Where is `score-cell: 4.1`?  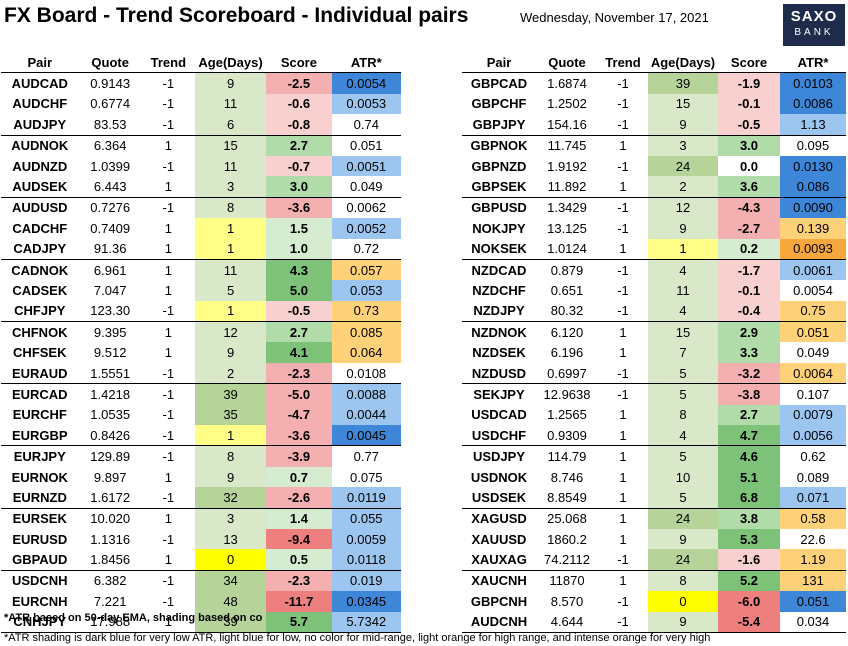
score-cell: 4.1 is located at coordinates (299, 352).